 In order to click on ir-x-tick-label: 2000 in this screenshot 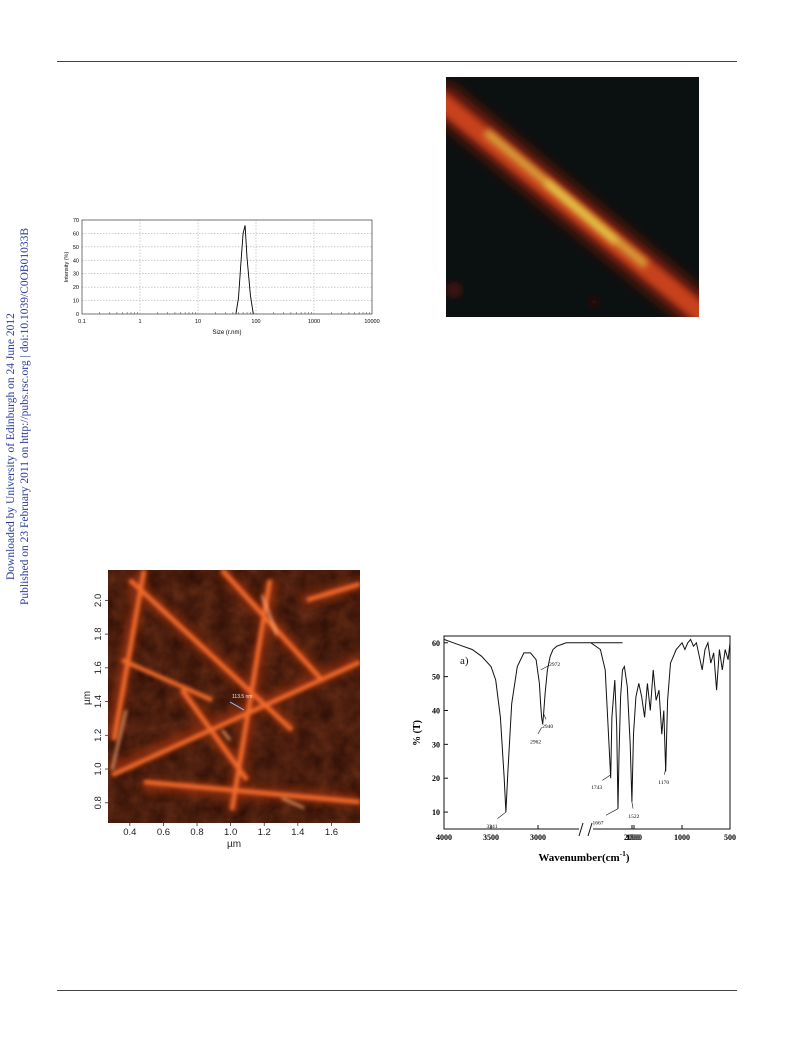, I will do `click(632, 837)`.